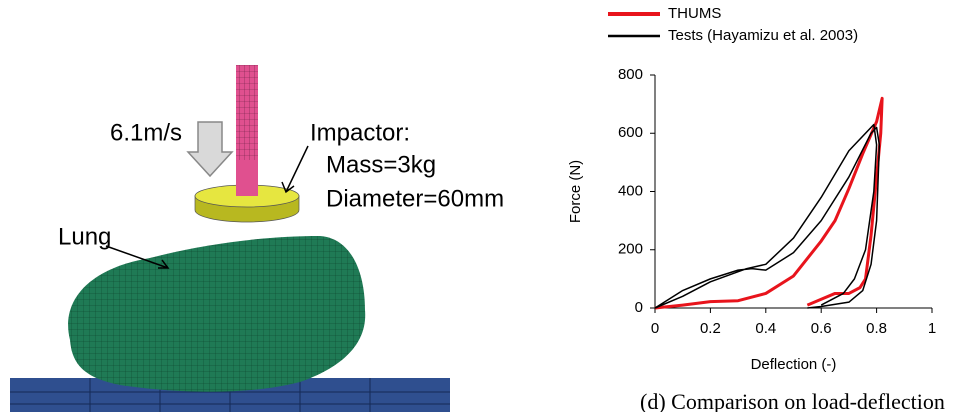 The image size is (960, 412). I want to click on x-tick-label: 0.4, so click(765, 328).